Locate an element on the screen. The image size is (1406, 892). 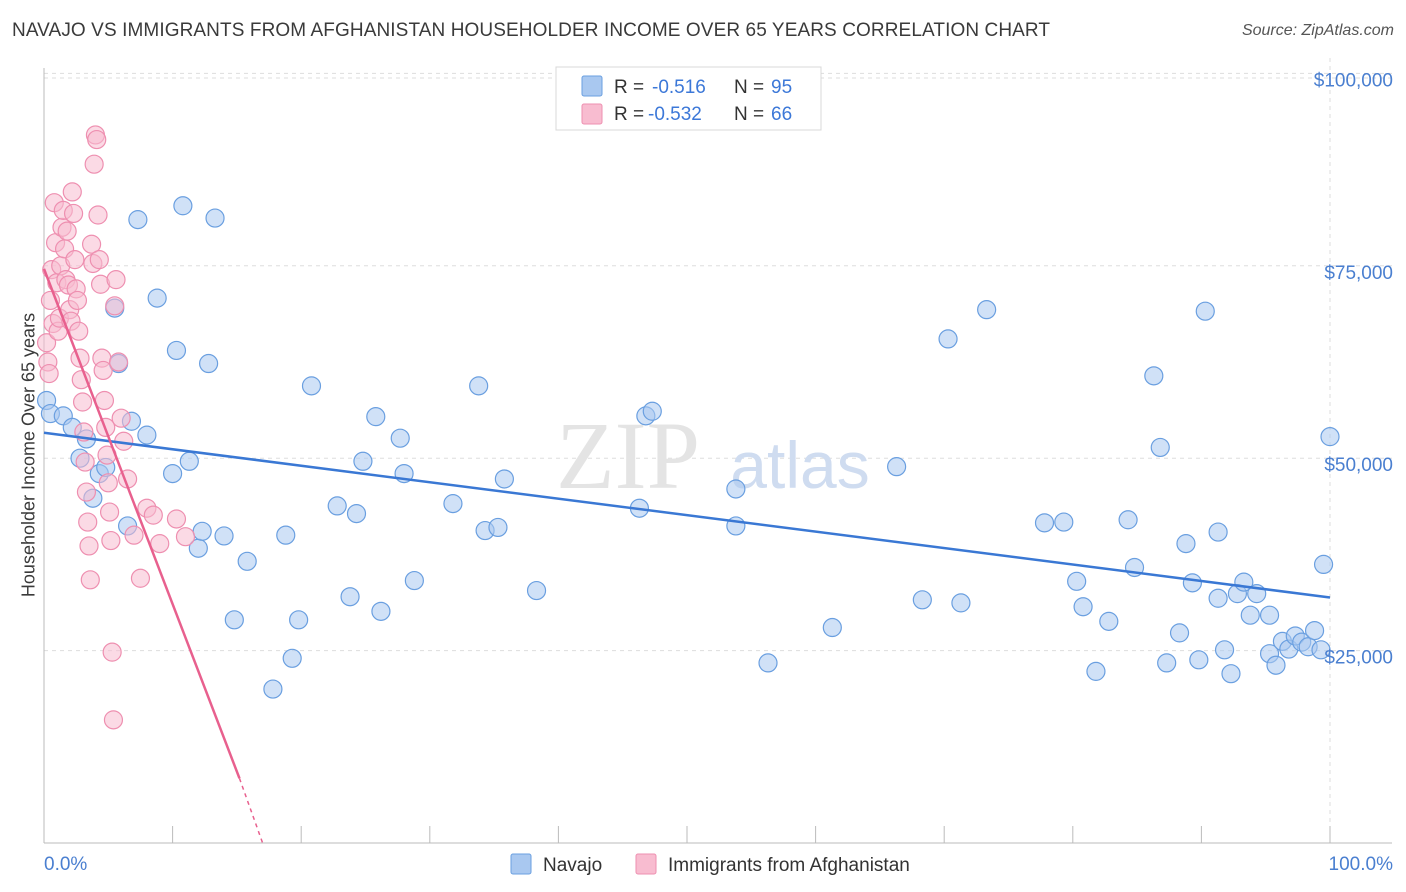
legend-r-value-afghanistan: -0.532 is located at coordinates (675, 114).